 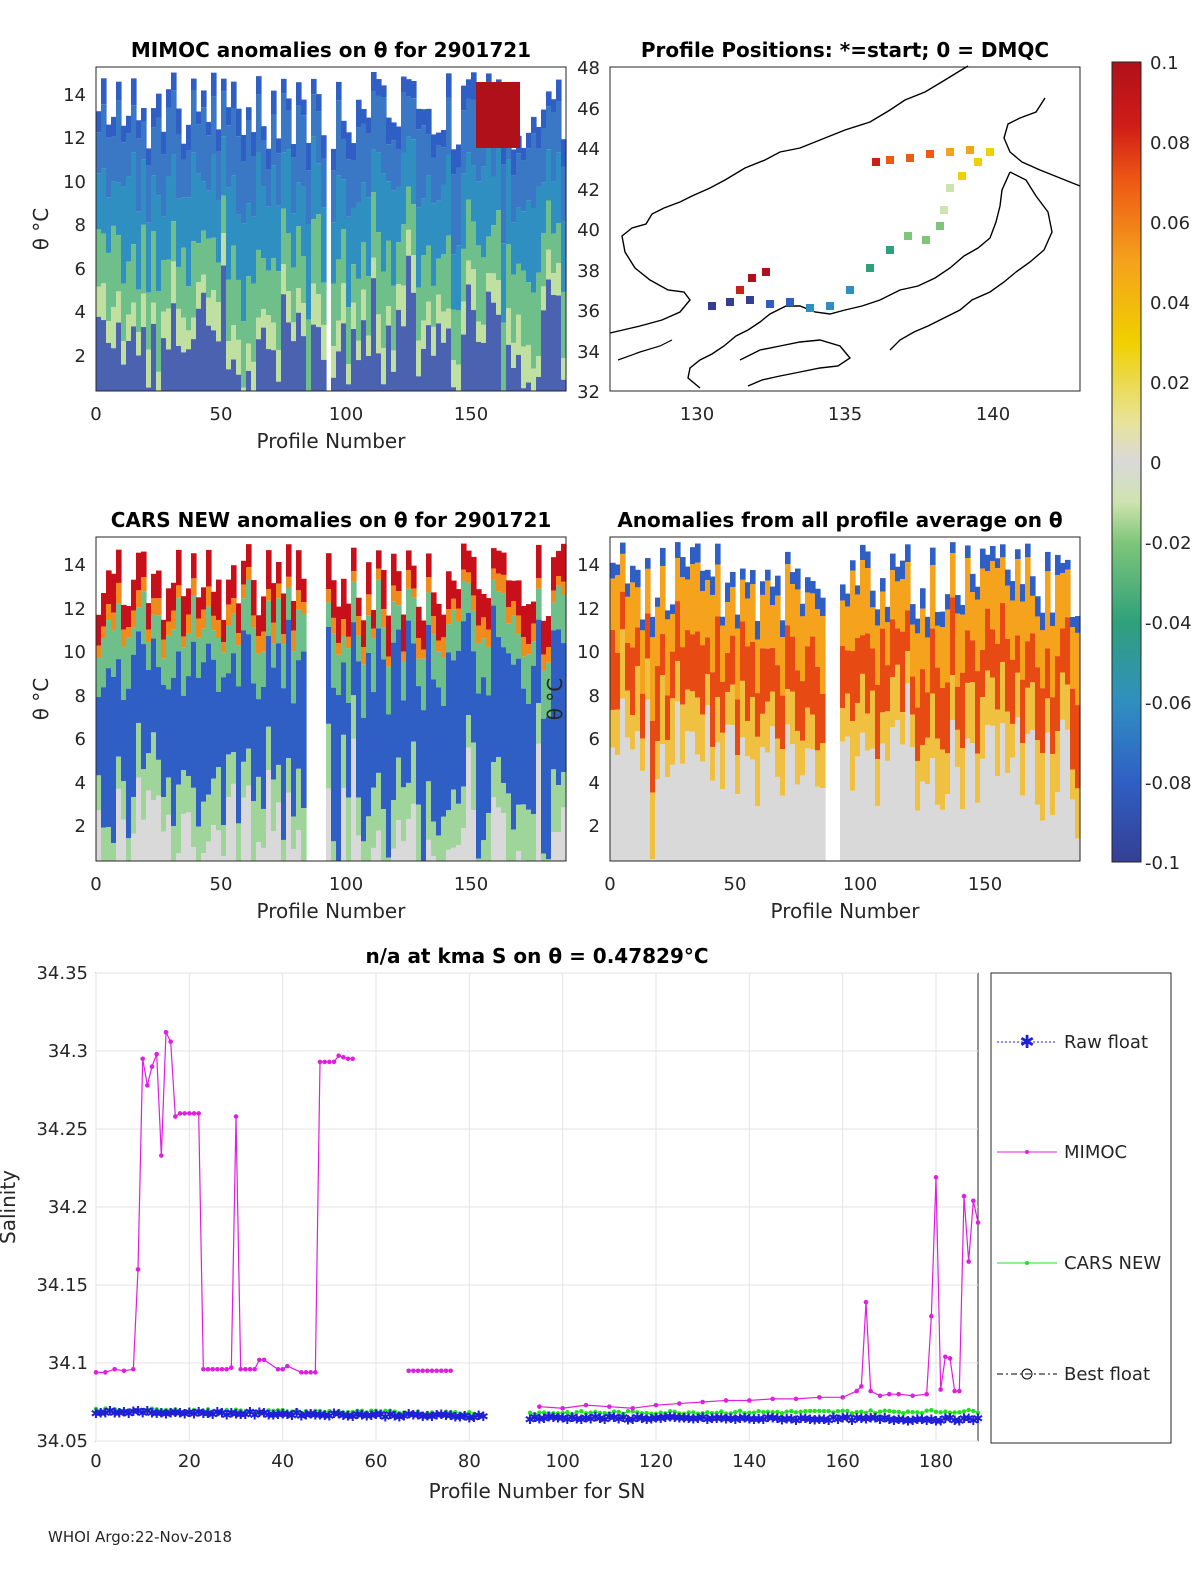 I want to click on pos-xtick: 135, so click(x=845, y=414).